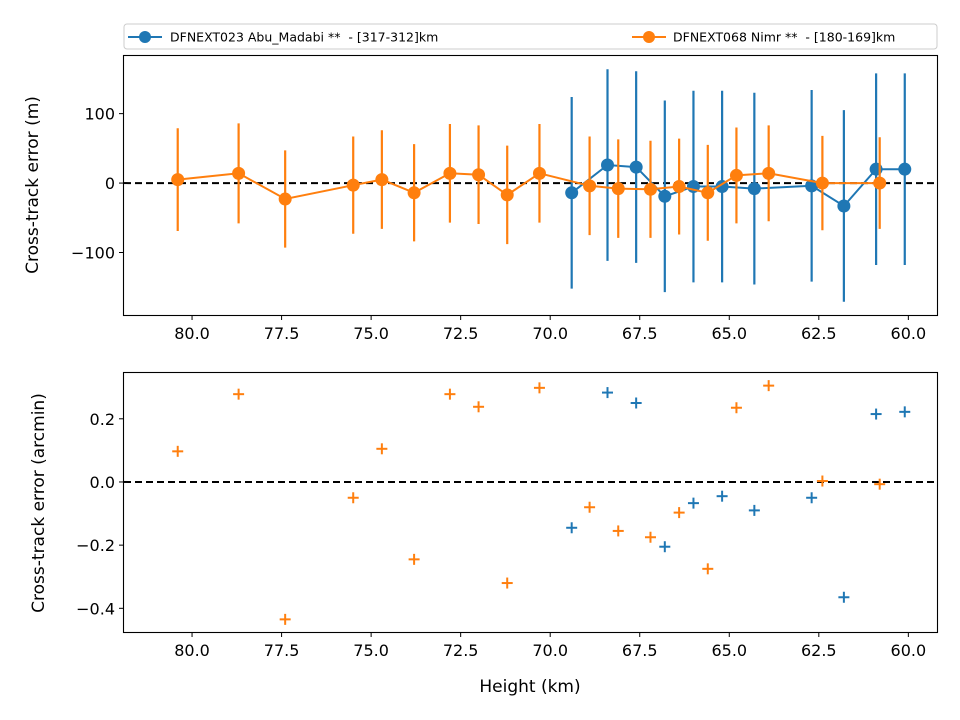  Describe the element at coordinates (640, 650) in the screenshot. I see `bottom-x-tick-label: 67.5` at that location.